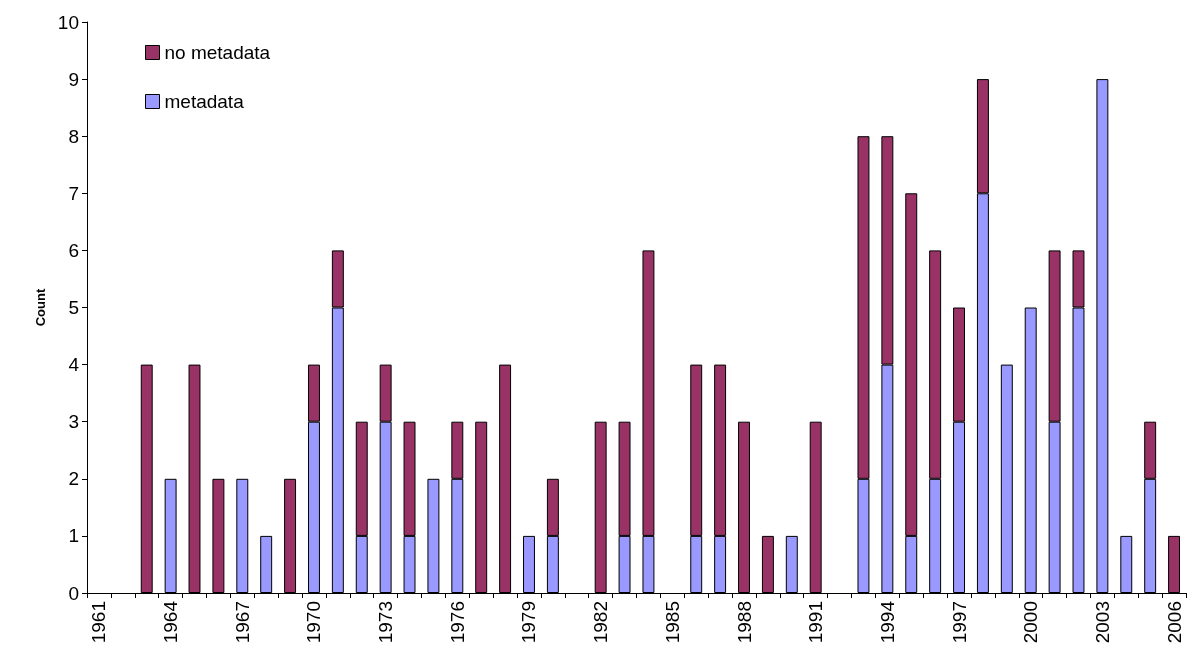  What do you see at coordinates (204, 101) in the screenshot?
I see `legend-label: metadata` at bounding box center [204, 101].